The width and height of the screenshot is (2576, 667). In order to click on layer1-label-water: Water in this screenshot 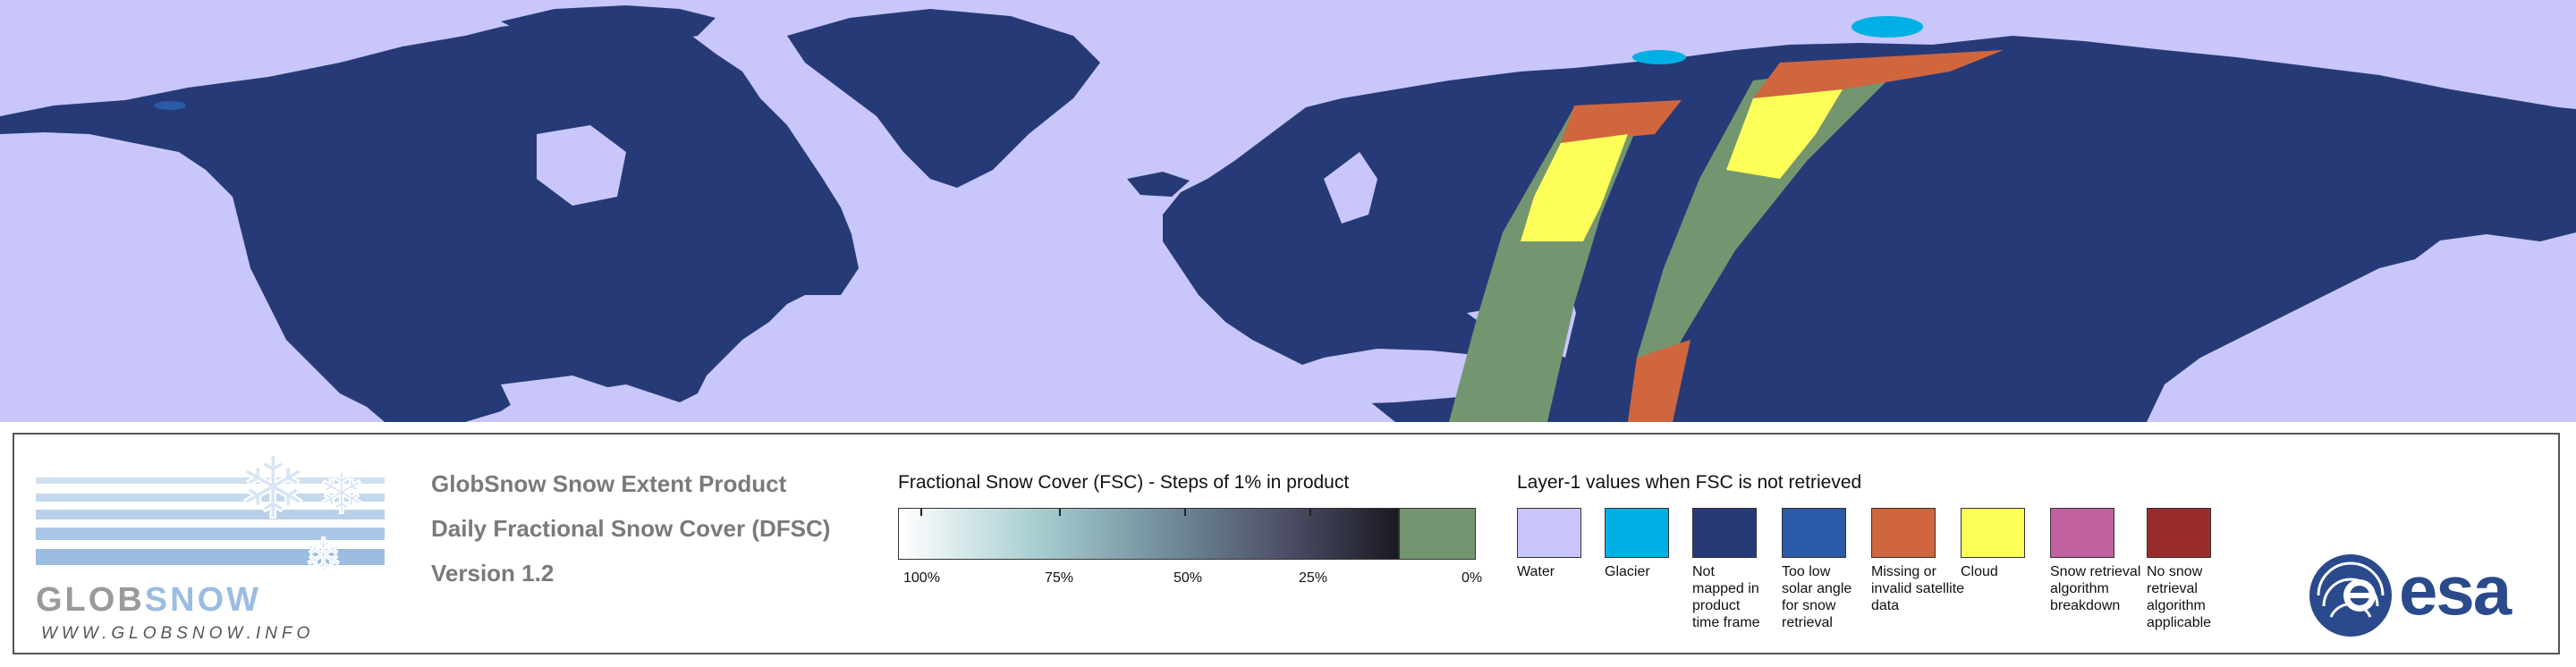, I will do `click(1536, 572)`.